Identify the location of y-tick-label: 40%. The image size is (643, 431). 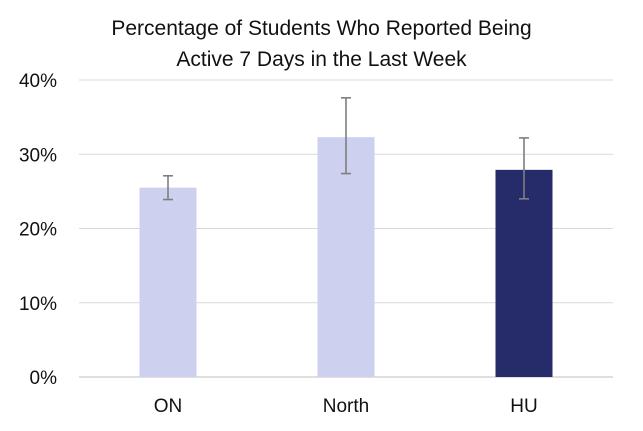
(38, 81).